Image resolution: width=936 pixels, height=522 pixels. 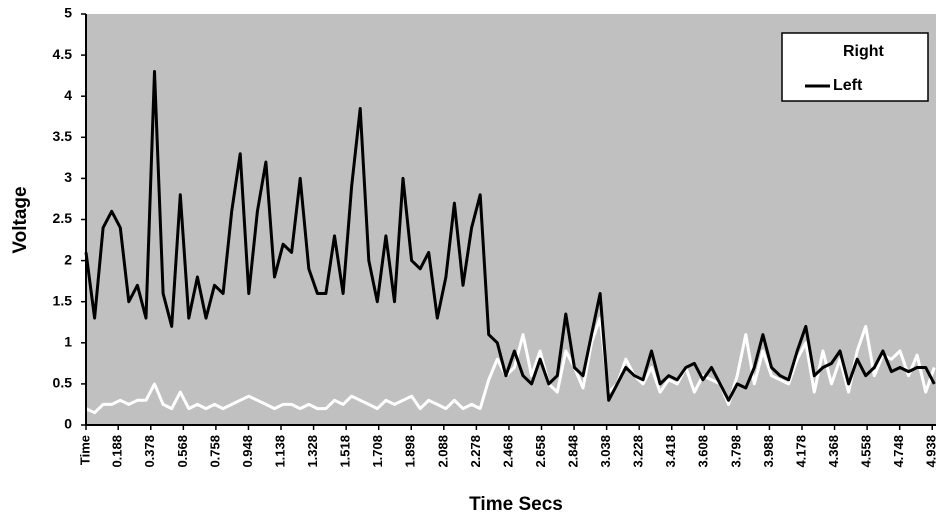 What do you see at coordinates (638, 451) in the screenshot?
I see `x-tick-label: 3.228` at bounding box center [638, 451].